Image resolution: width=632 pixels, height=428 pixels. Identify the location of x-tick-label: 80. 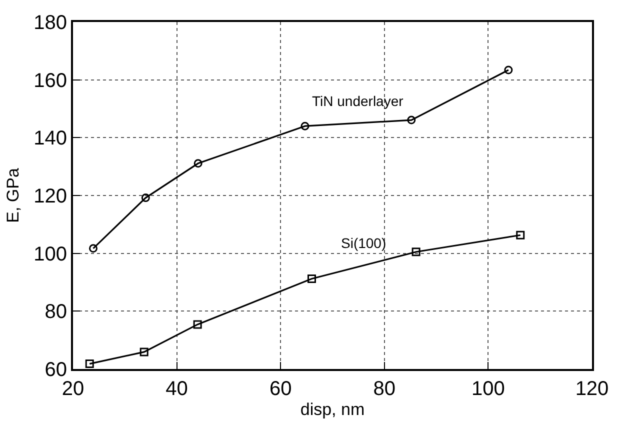
(384, 389).